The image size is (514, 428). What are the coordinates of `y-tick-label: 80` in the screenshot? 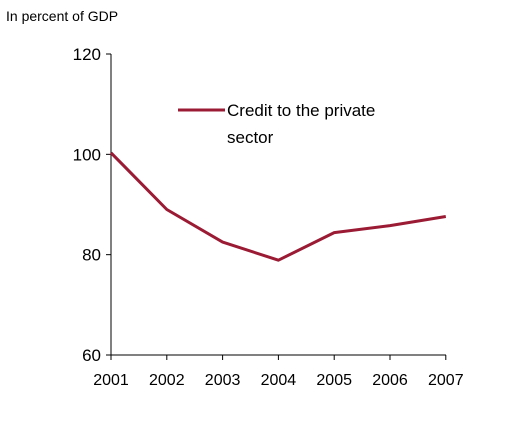 It's located at (91, 255).